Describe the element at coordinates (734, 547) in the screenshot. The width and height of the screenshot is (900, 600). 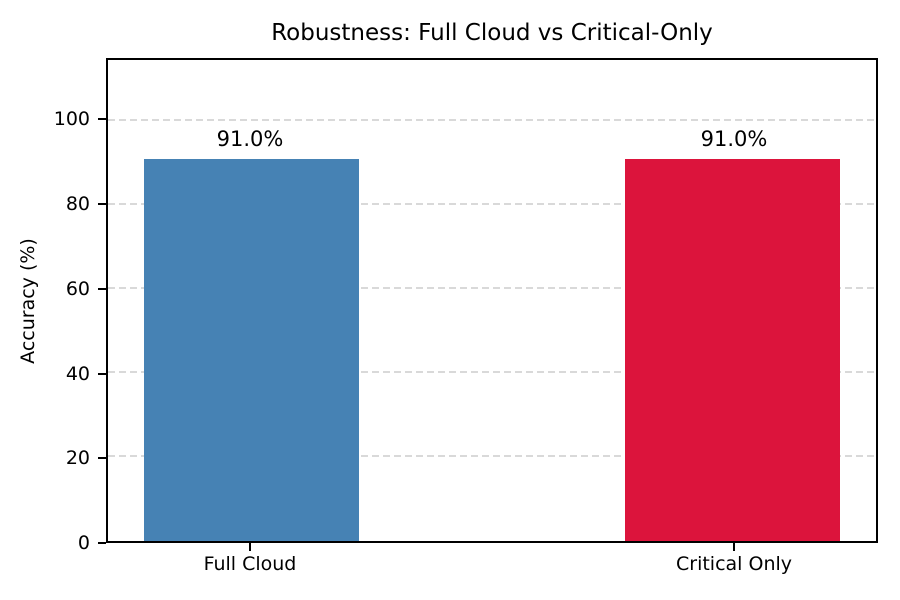
I see `x-tick-mark-critical-only` at that location.